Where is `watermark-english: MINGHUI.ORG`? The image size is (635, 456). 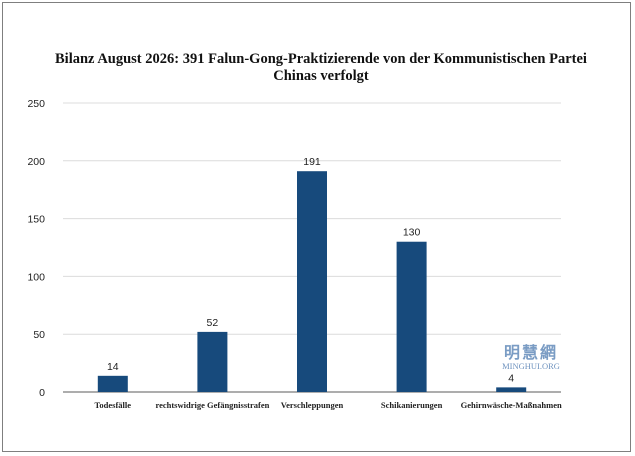 watermark-english: MINGHUI.ORG is located at coordinates (531, 366).